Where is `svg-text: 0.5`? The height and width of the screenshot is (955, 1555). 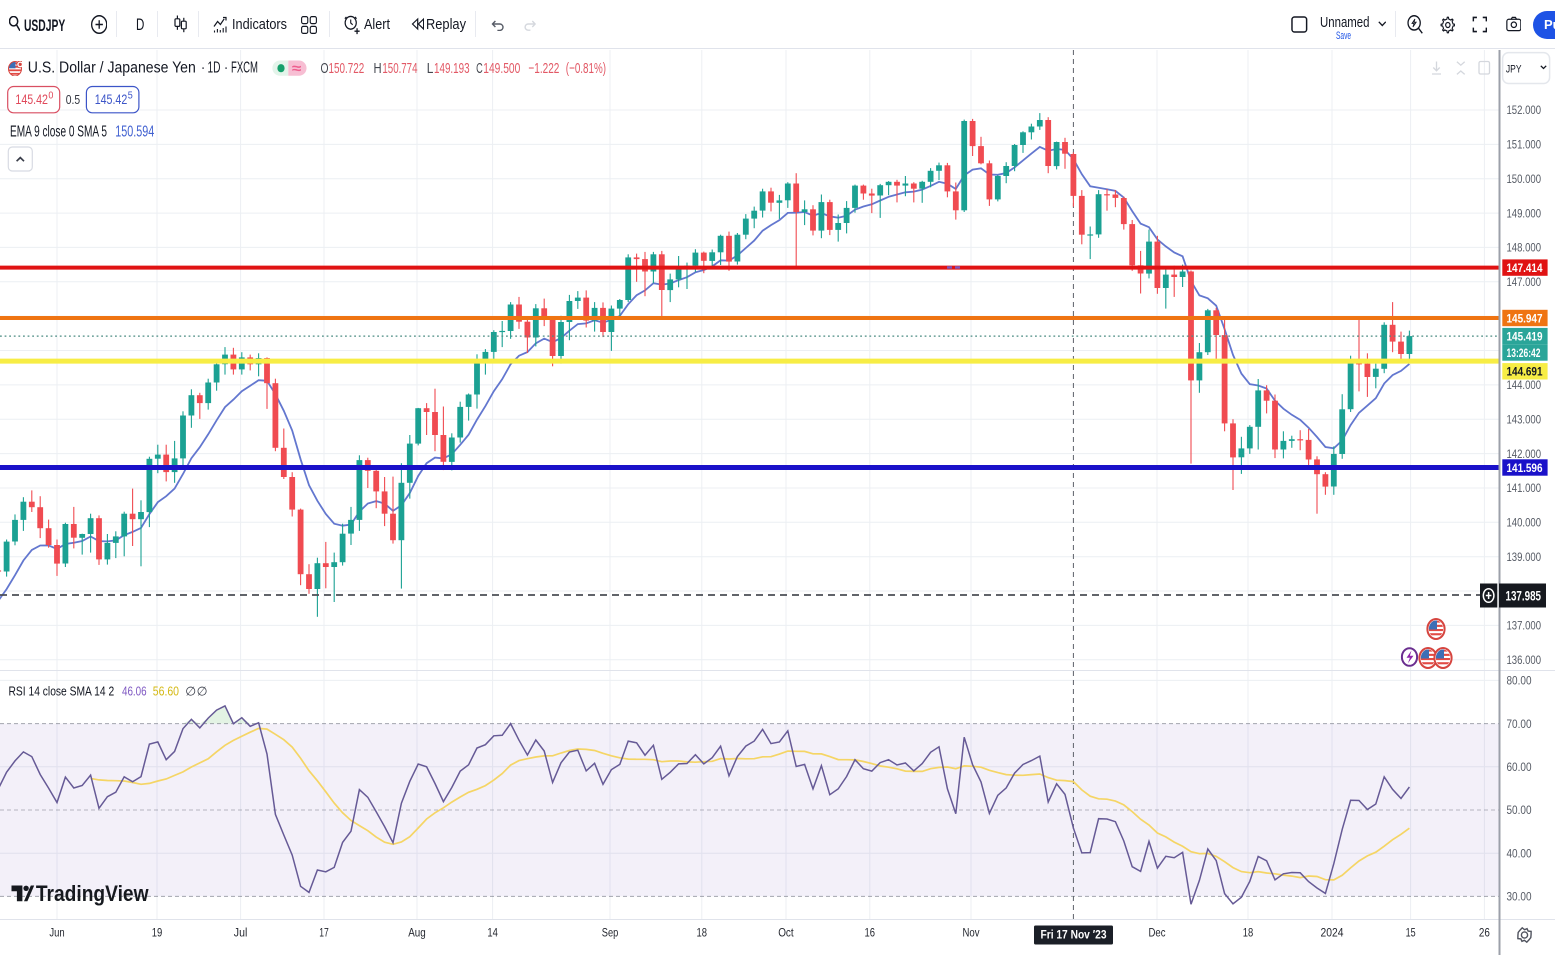 svg-text: 0.5 is located at coordinates (73, 100).